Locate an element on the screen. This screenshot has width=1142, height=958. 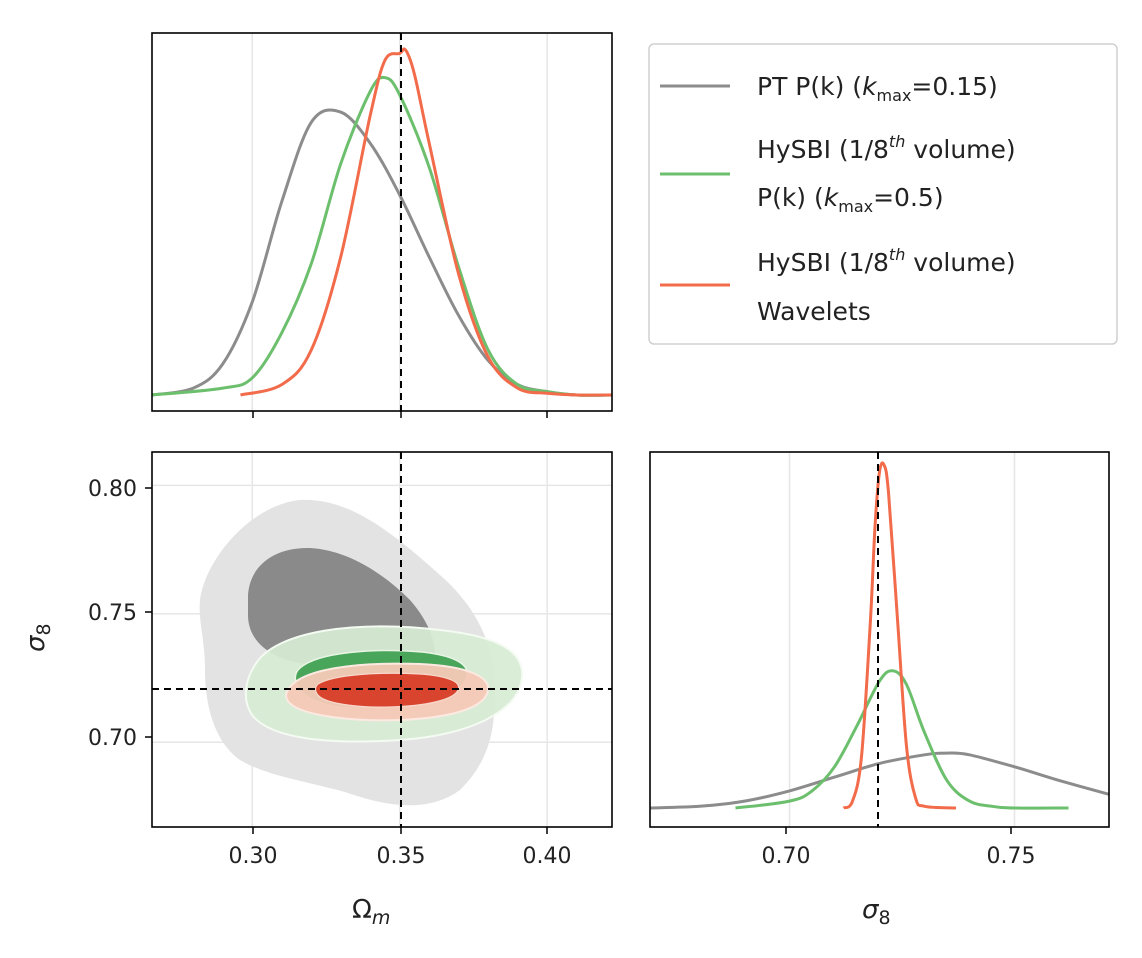
legend-label-hysbi-pk-line1: HySBI (1/8th volume) is located at coordinates (886, 148).